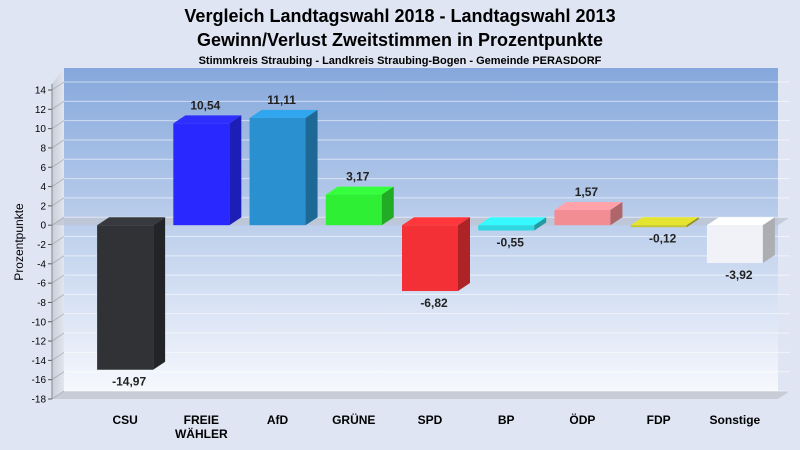 This screenshot has height=450, width=800. I want to click on value-label: 11,11, so click(281, 100).